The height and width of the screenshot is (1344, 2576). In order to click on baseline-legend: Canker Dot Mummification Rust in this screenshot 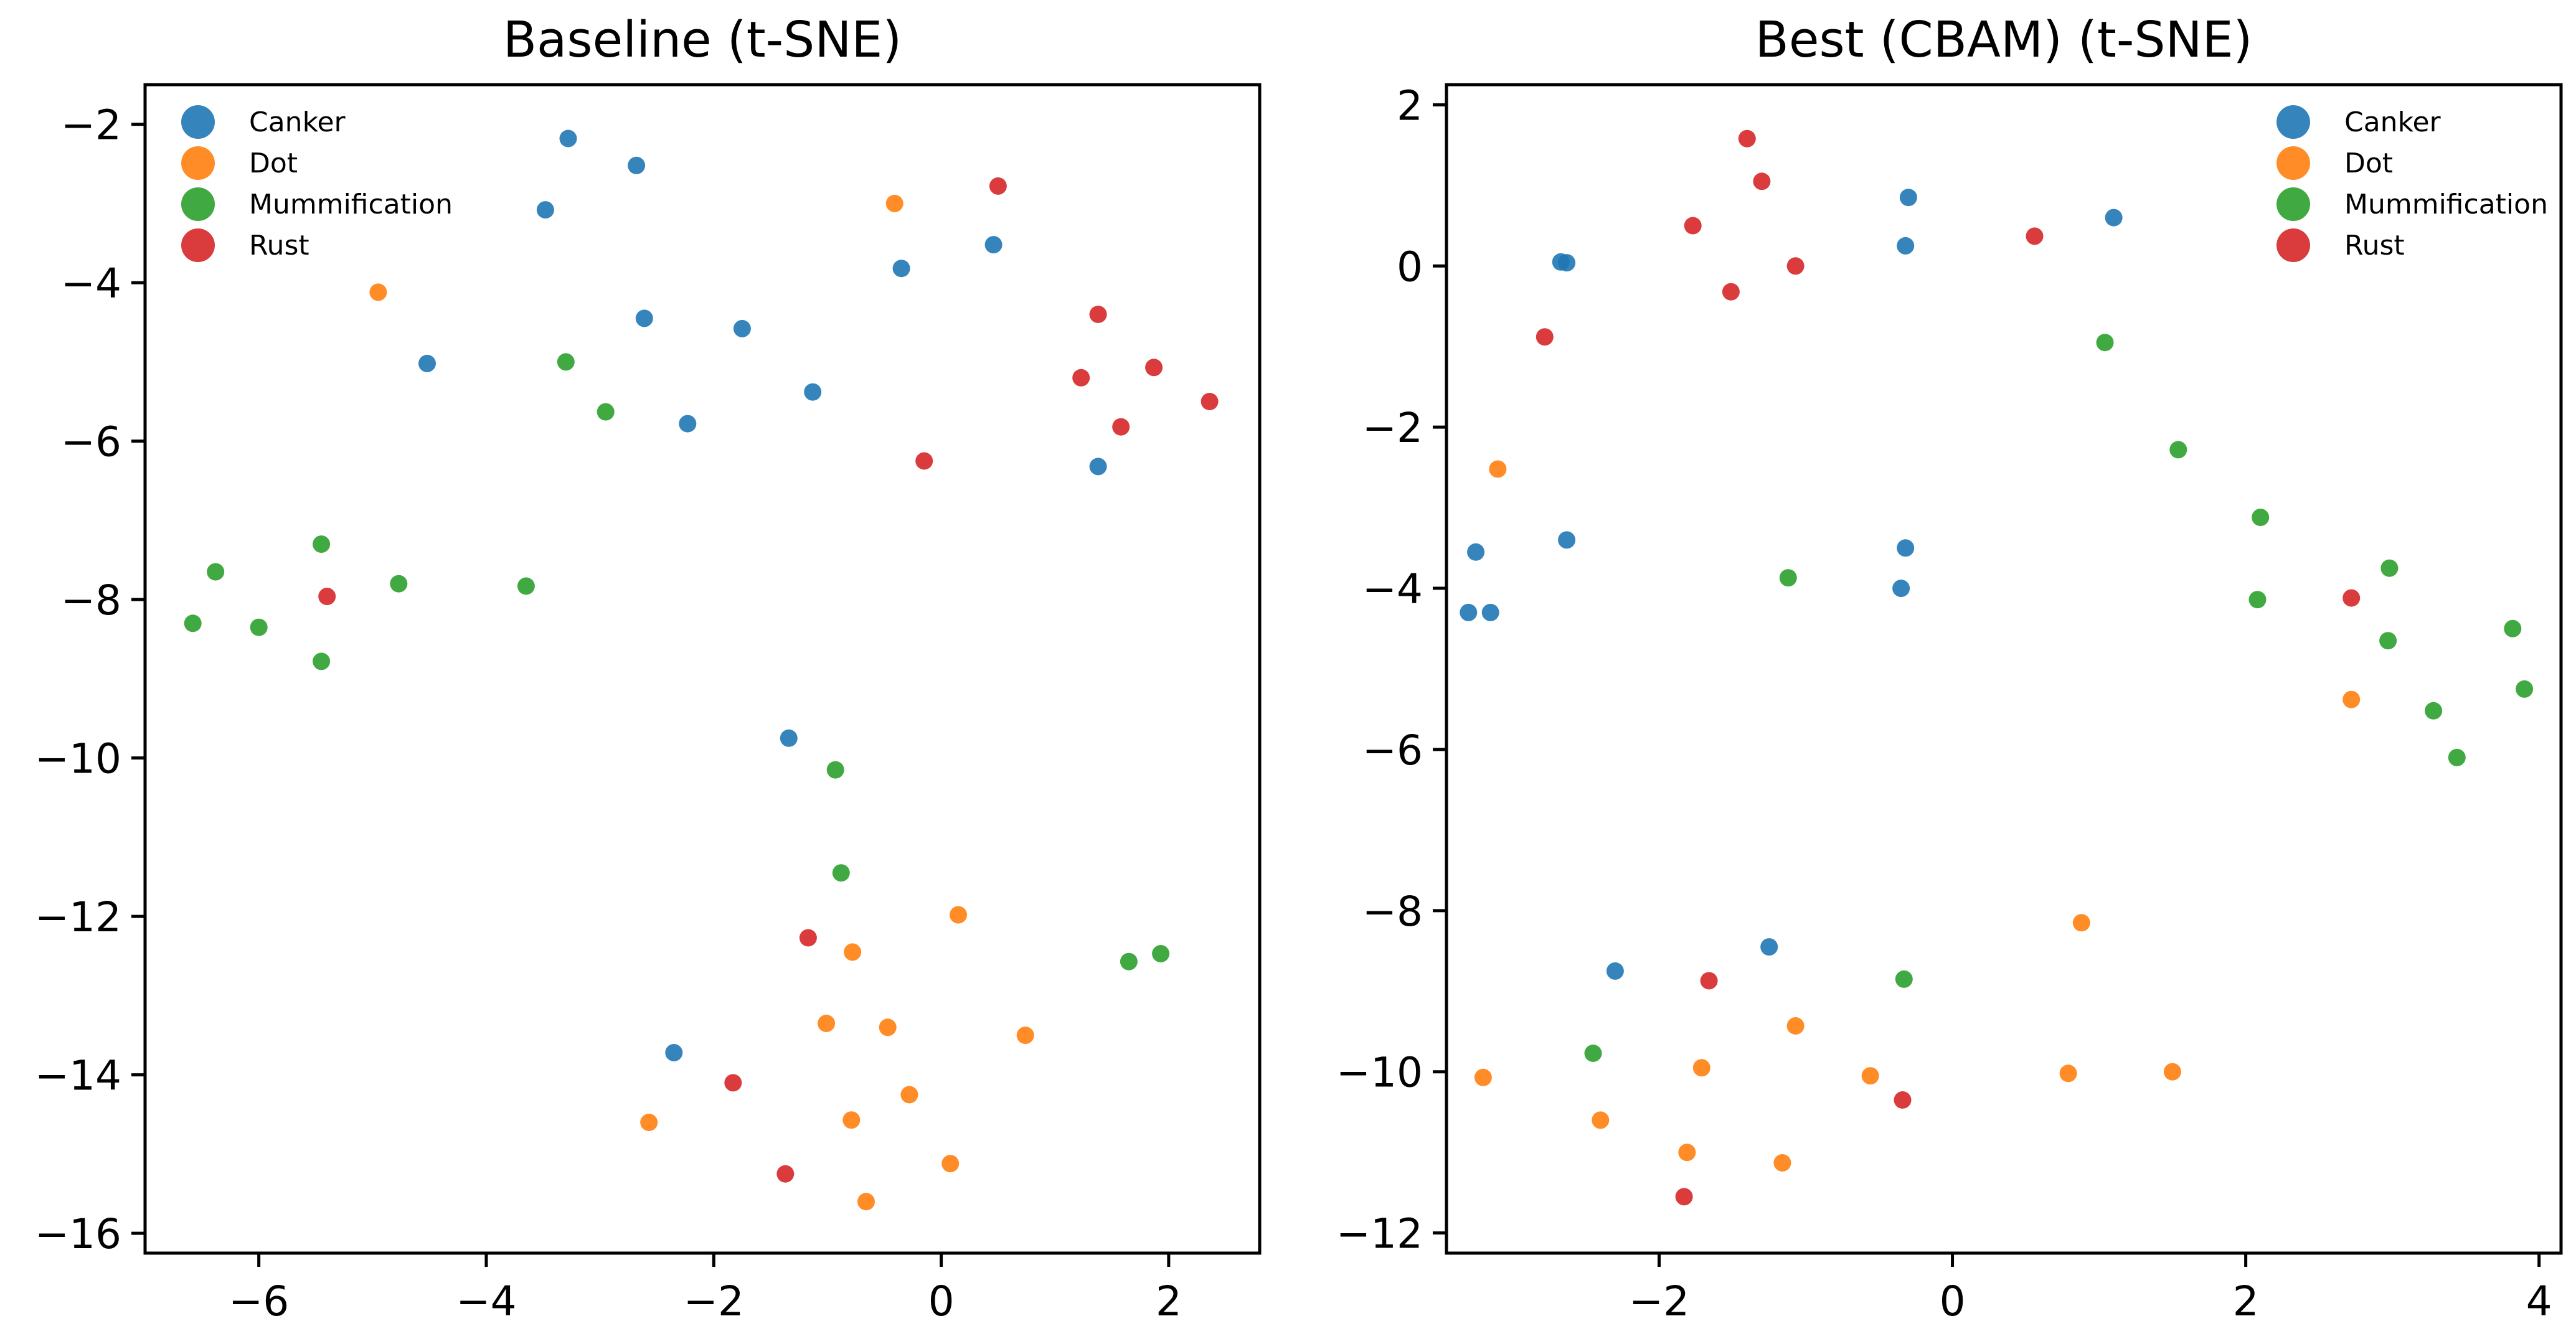, I will do `click(317, 183)`.